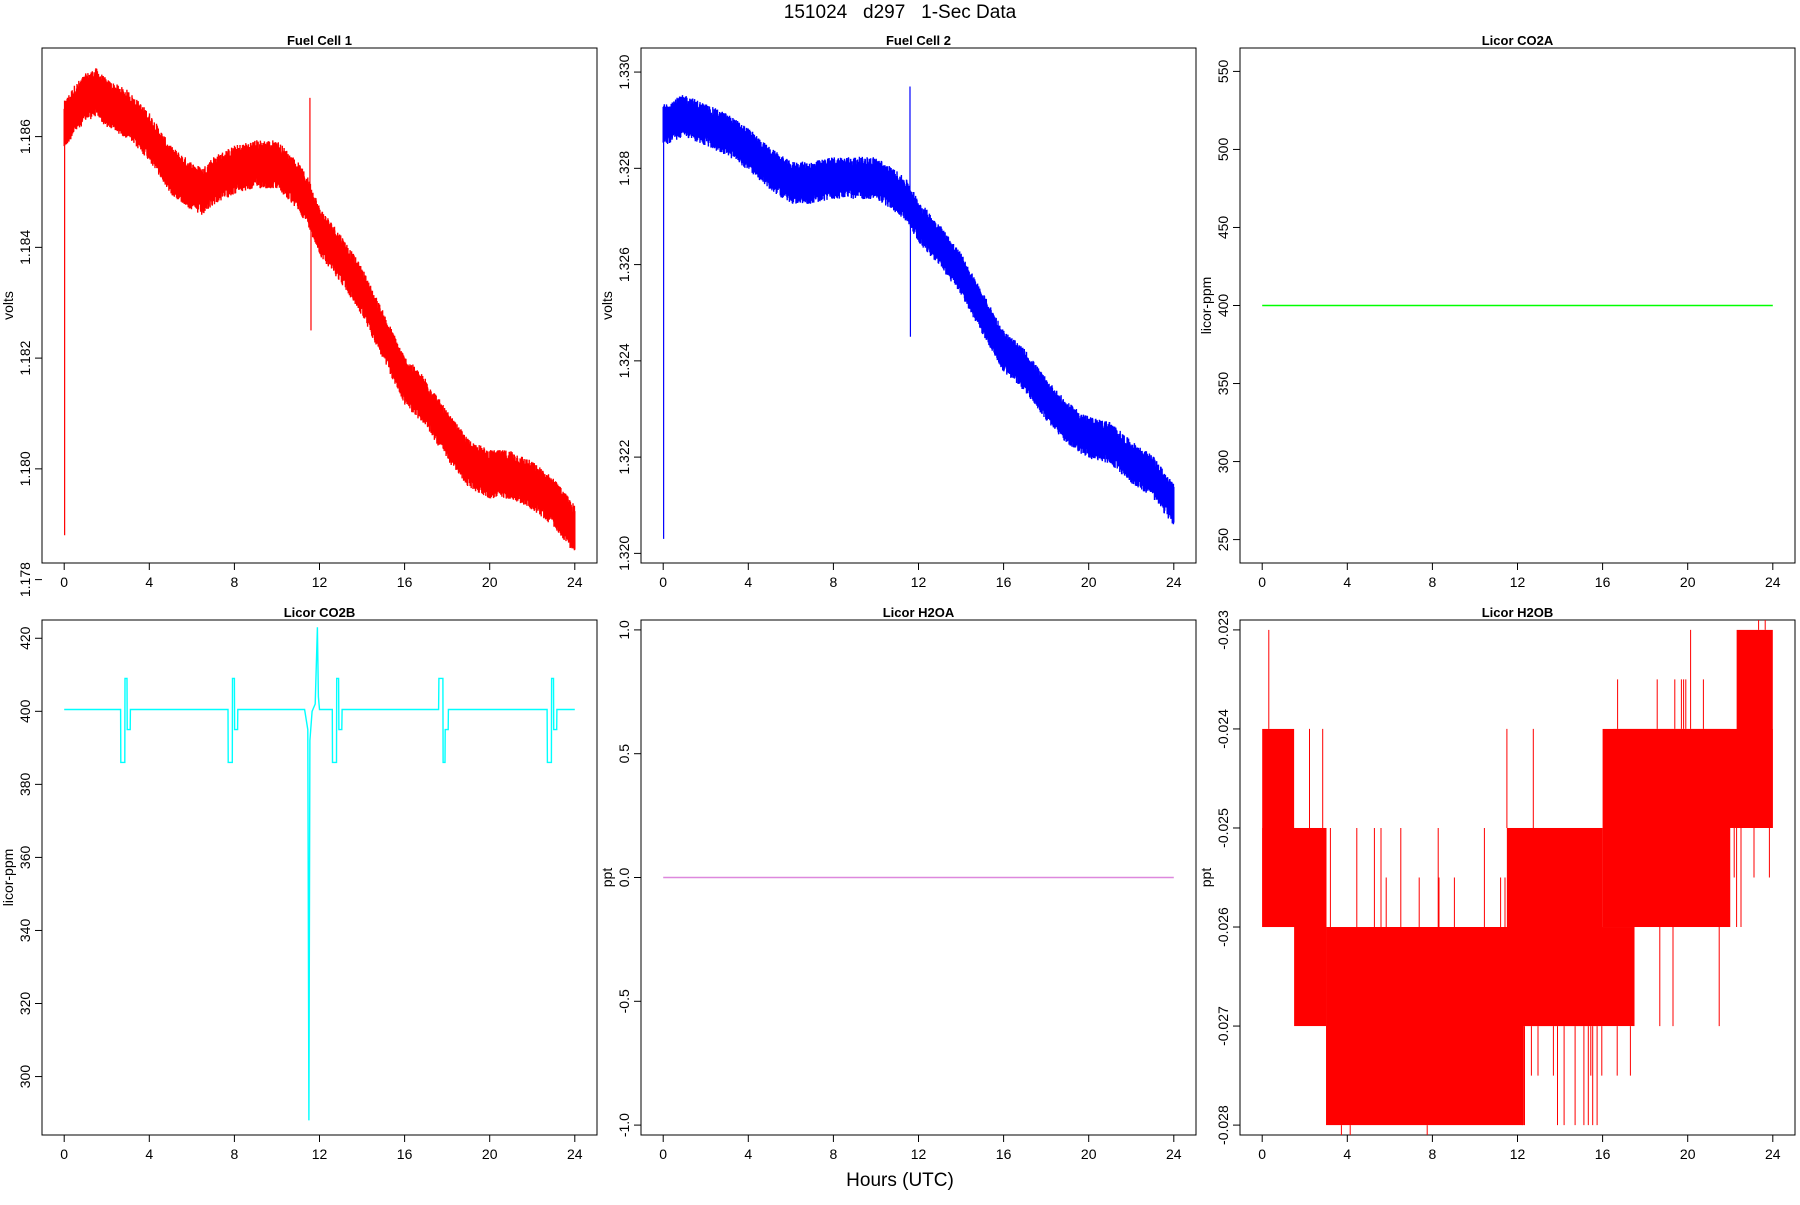 This screenshot has width=1800, height=1205. Describe the element at coordinates (918, 40) in the screenshot. I see `chart-title: Fuel Cell 2` at that location.